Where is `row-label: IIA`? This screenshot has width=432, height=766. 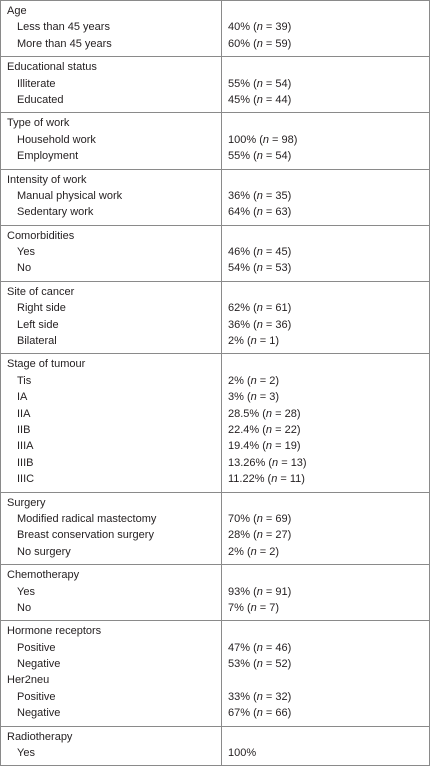
row-label: IIA is located at coordinates (24, 413).